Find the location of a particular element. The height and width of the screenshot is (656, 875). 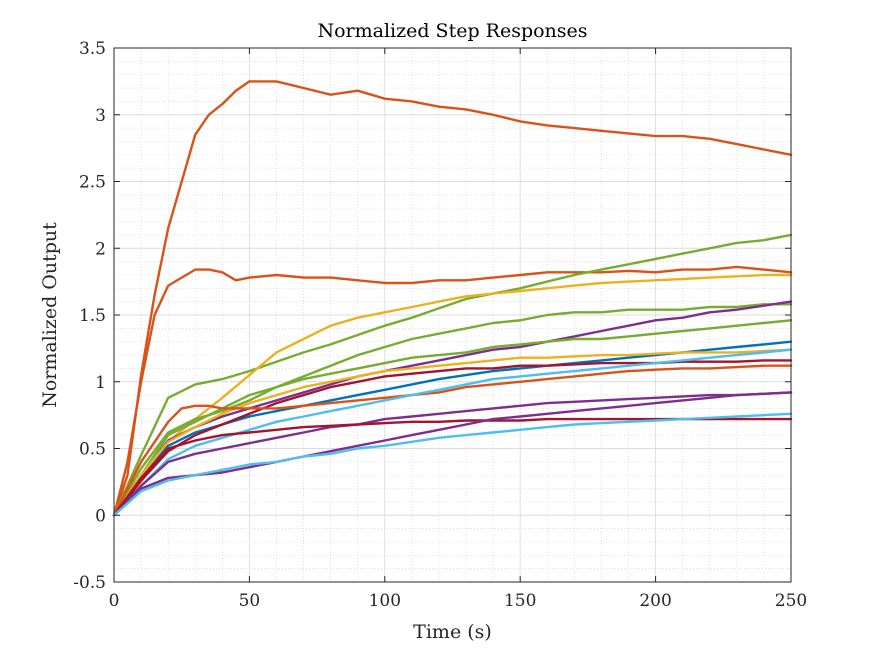

y-tick-label: 2.5 is located at coordinates (92, 183).